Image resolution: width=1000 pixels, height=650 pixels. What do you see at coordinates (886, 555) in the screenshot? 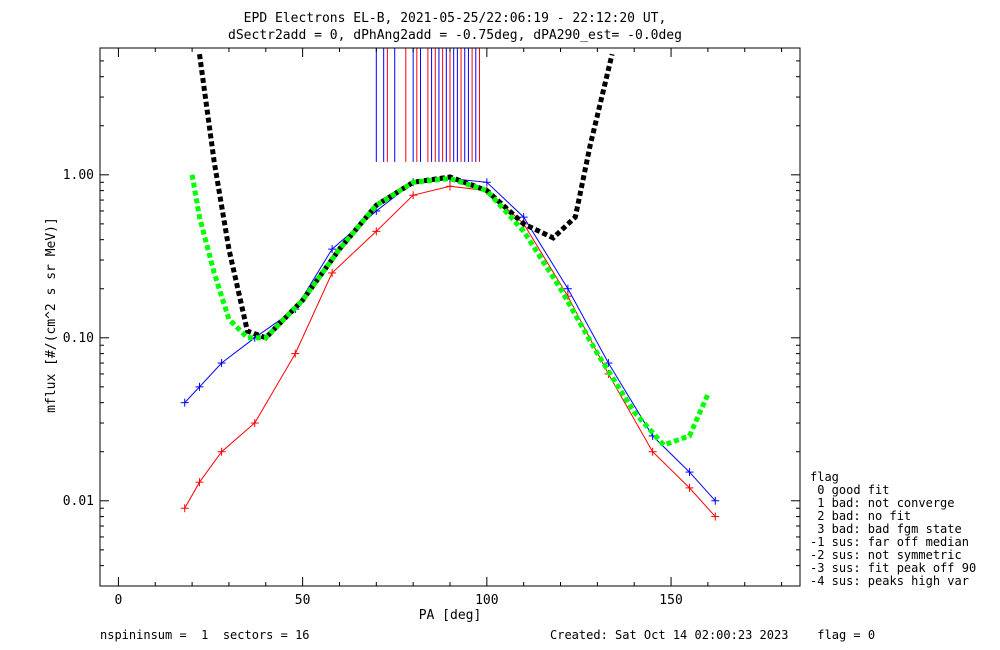
I see `legend-item: -2 sus: not symmetric` at bounding box center [886, 555].